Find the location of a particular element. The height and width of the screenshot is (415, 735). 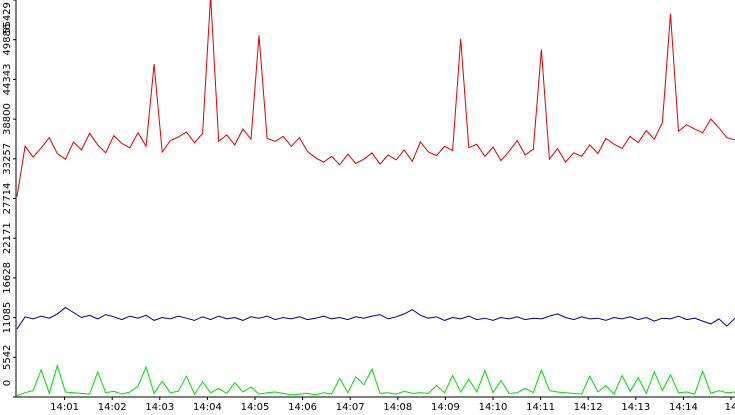

x-tick-label: 14:04 is located at coordinates (207, 407).